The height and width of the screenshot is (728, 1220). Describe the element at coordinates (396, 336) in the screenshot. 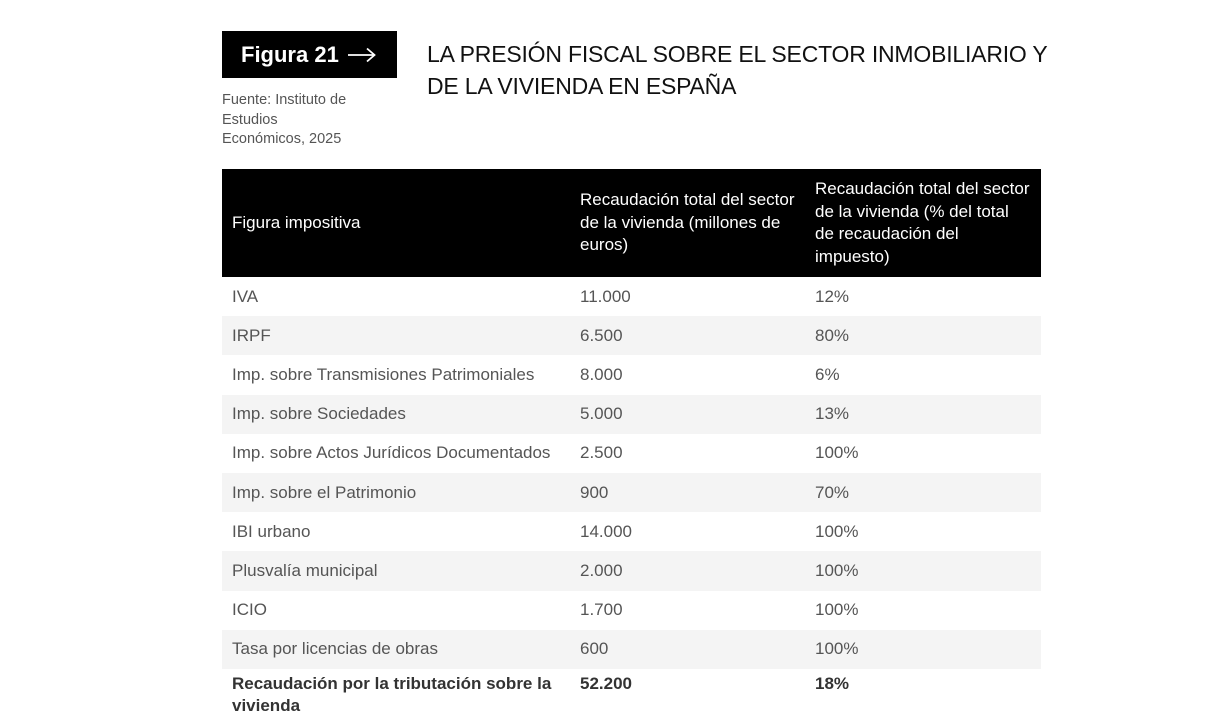

I see `tax-name: IRPF` at that location.